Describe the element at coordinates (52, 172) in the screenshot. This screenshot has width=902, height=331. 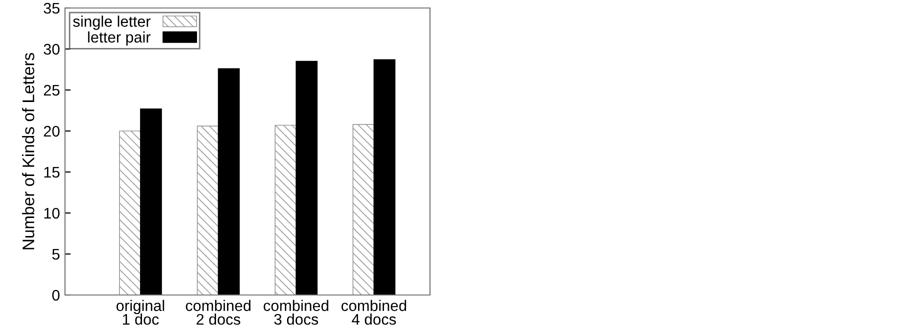
I see `y-tick-label: 15` at that location.